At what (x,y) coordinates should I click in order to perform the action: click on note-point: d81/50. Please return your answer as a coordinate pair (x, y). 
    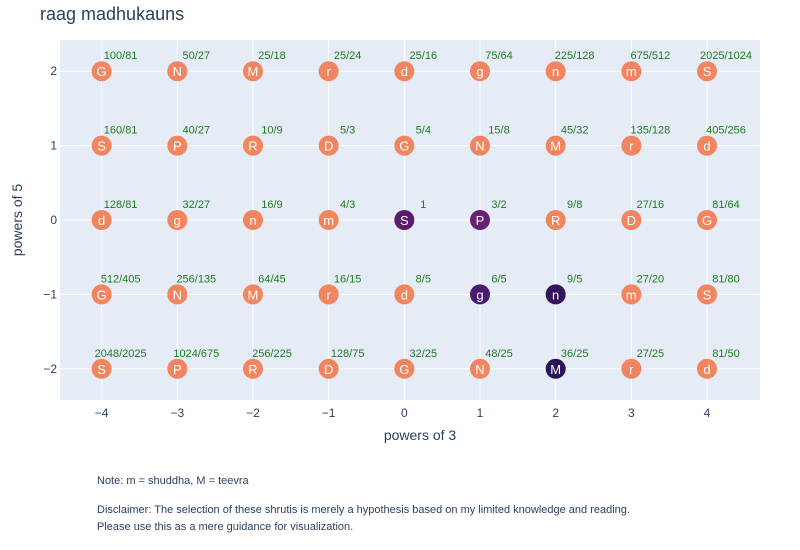
    Looking at the image, I should click on (718, 363).